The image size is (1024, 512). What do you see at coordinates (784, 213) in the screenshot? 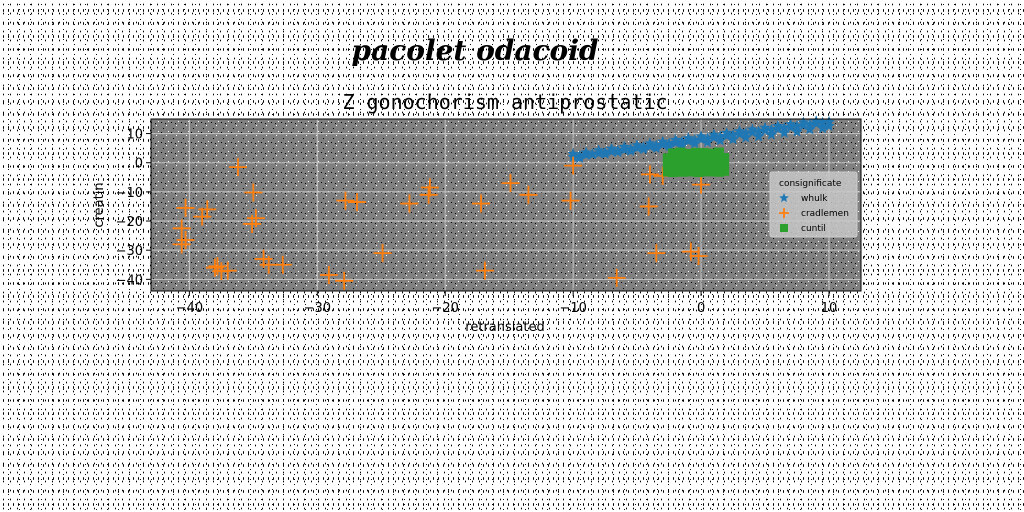
I see `legend-marker-cradlemen` at bounding box center [784, 213].